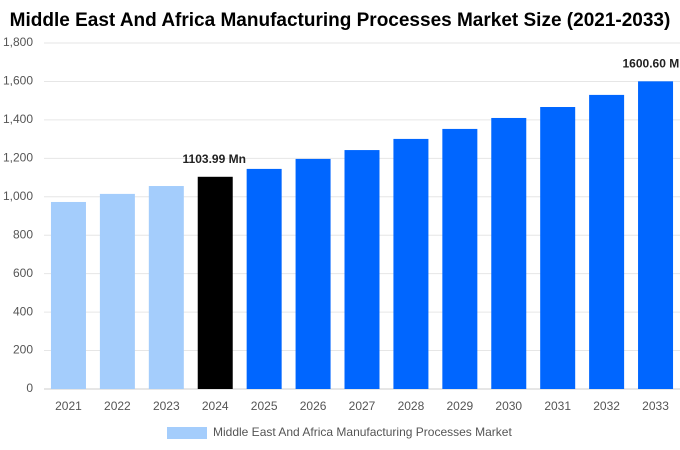  I want to click on x-tick-label: 2031, so click(557, 406).